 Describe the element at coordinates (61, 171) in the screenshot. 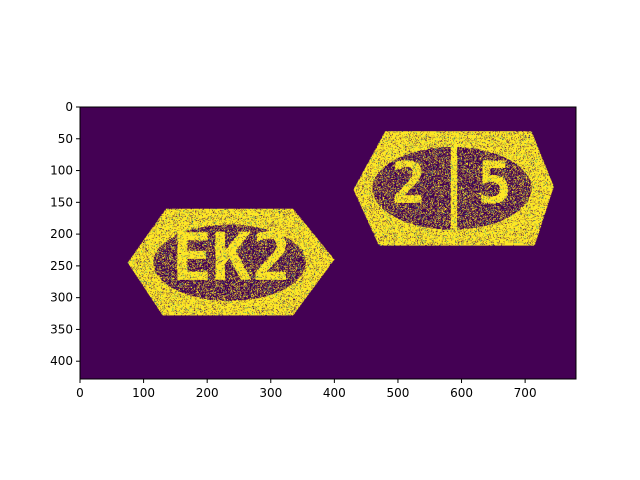

I see `y-tick-label: 100` at that location.